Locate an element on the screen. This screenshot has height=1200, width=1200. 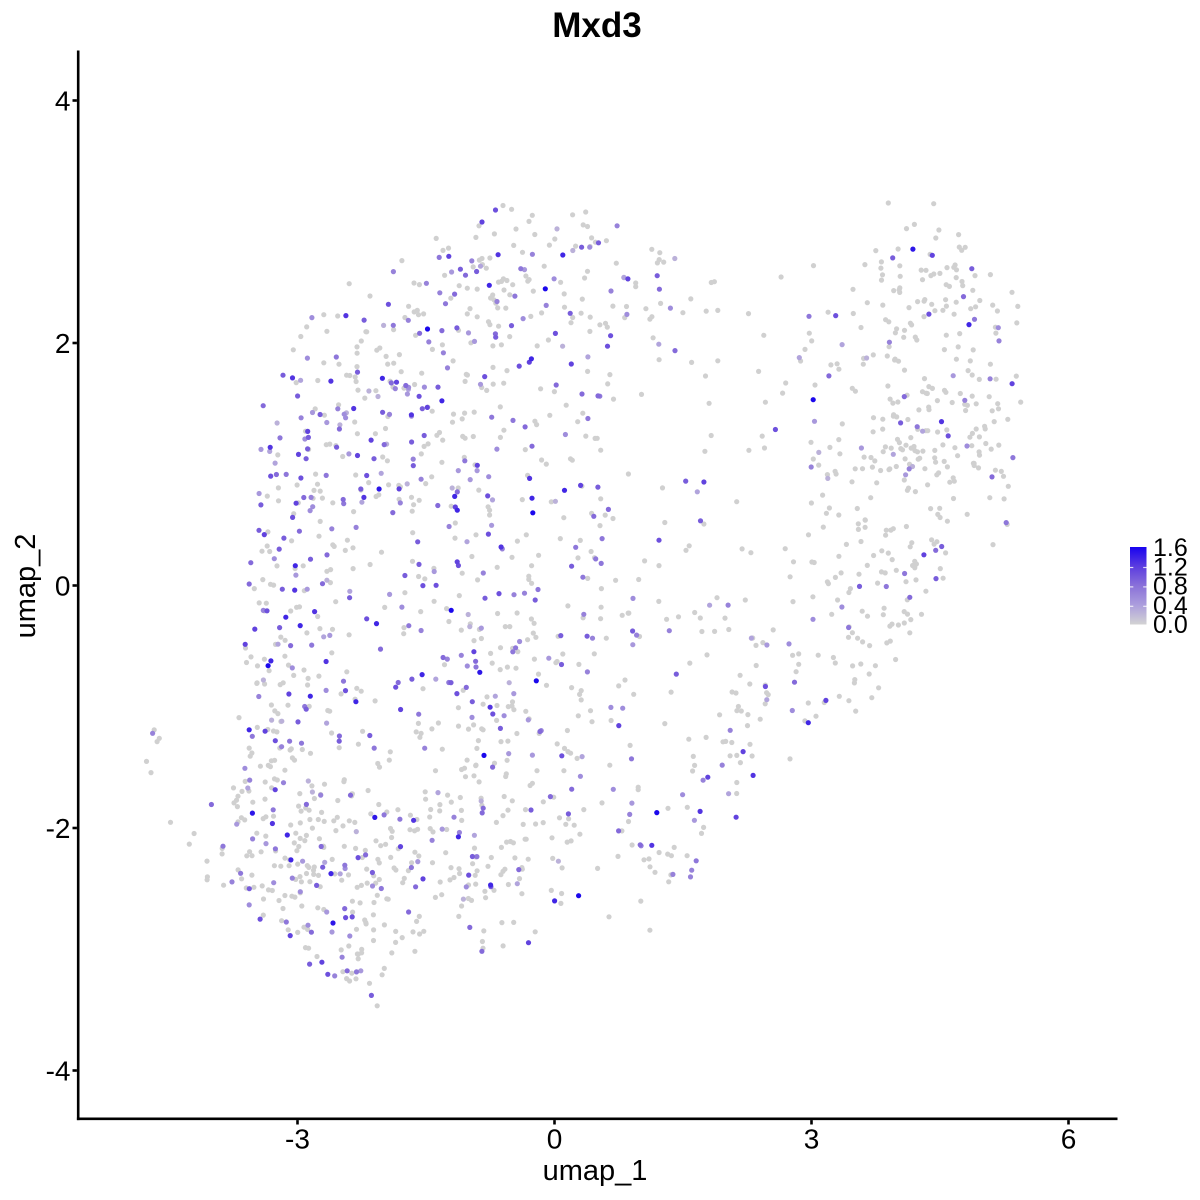
svg-text: Mxd3 is located at coordinates (596, 25).